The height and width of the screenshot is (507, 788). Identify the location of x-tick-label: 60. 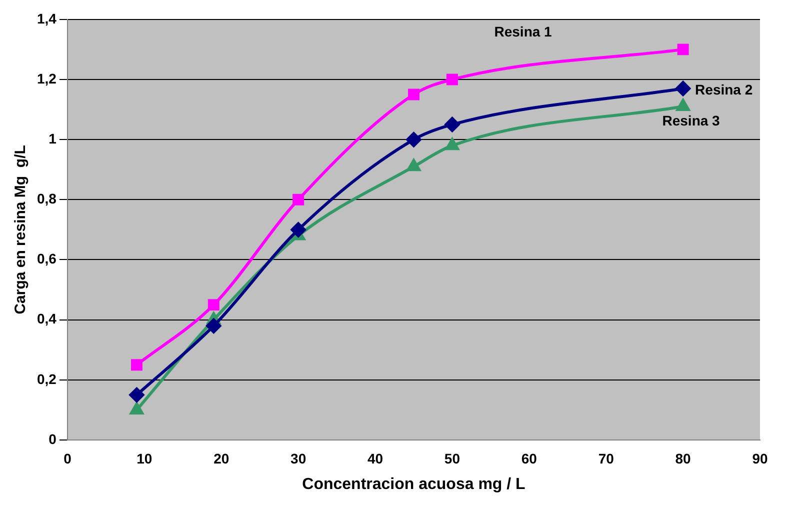
(529, 458).